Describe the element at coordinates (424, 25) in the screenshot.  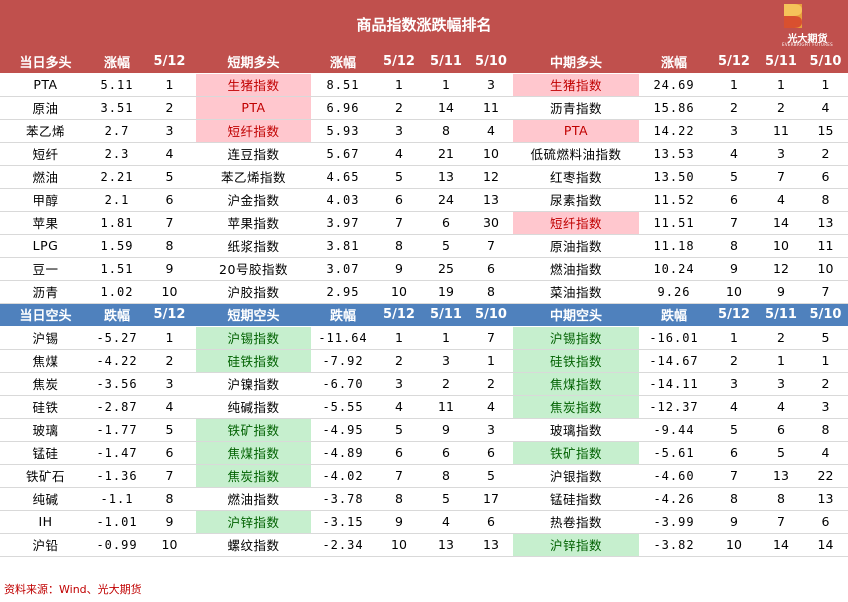
I see `title-bar` at that location.